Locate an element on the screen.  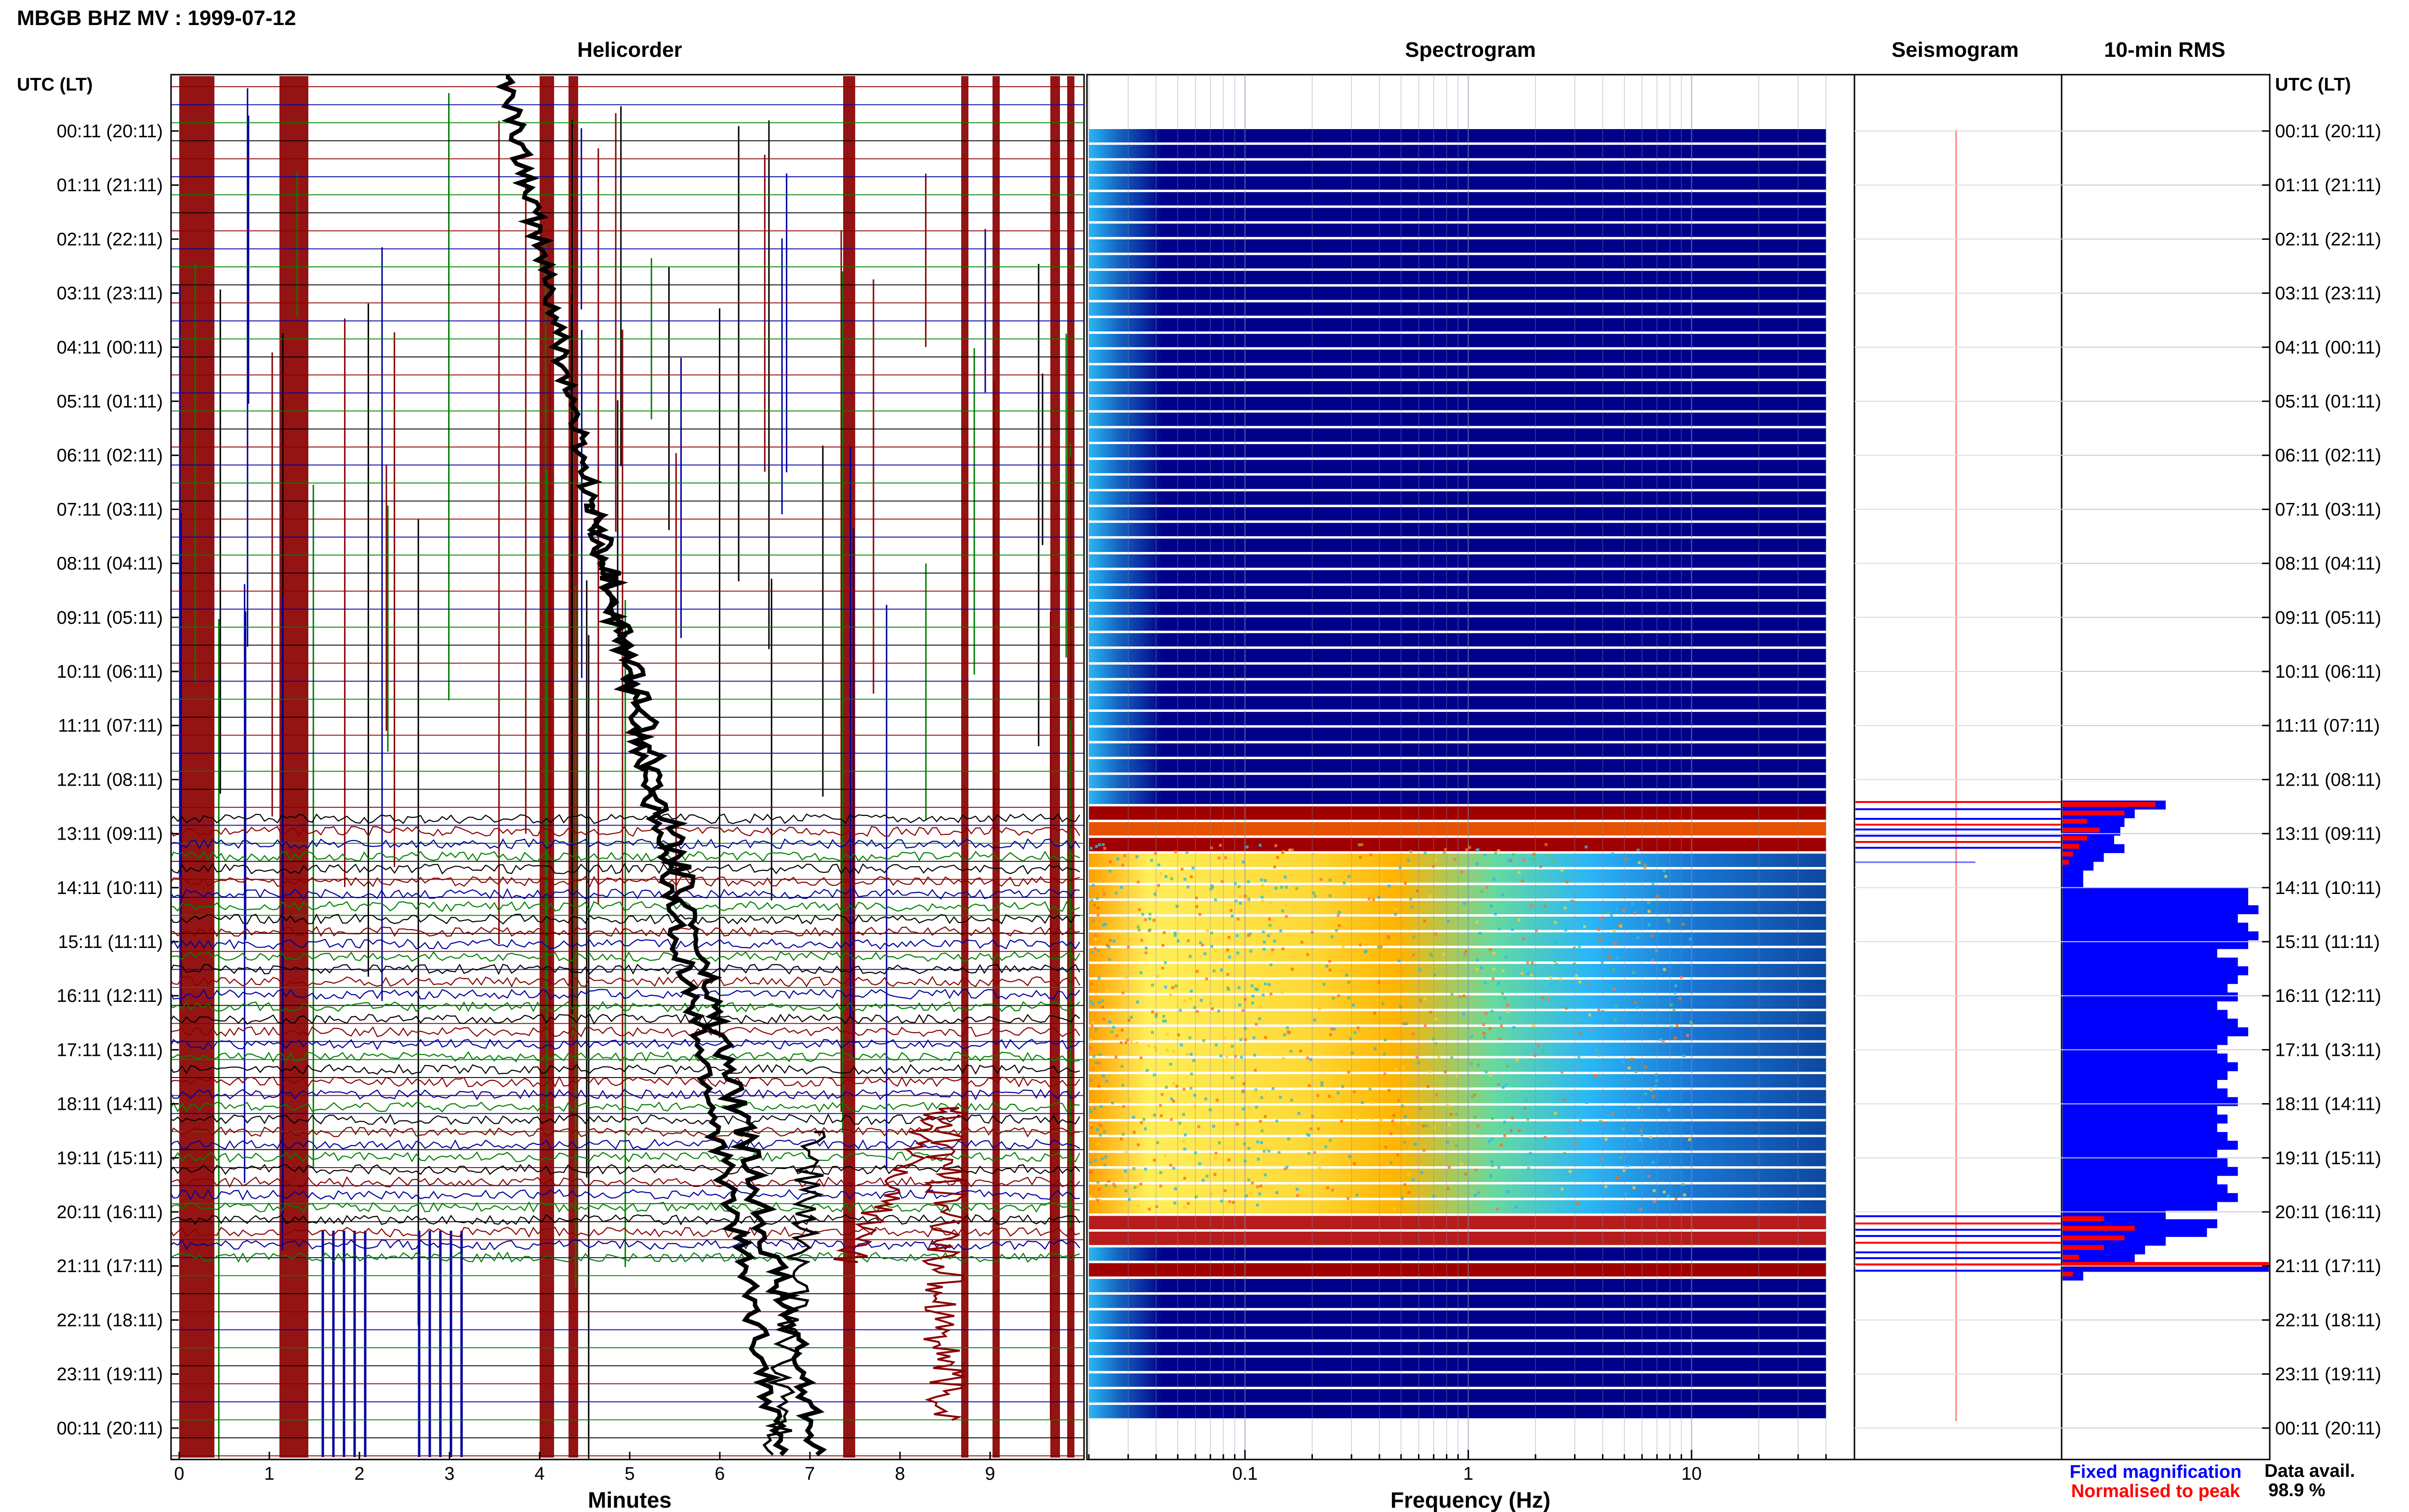
time-tick-label: 01:11 (21:11) is located at coordinates (110, 185).